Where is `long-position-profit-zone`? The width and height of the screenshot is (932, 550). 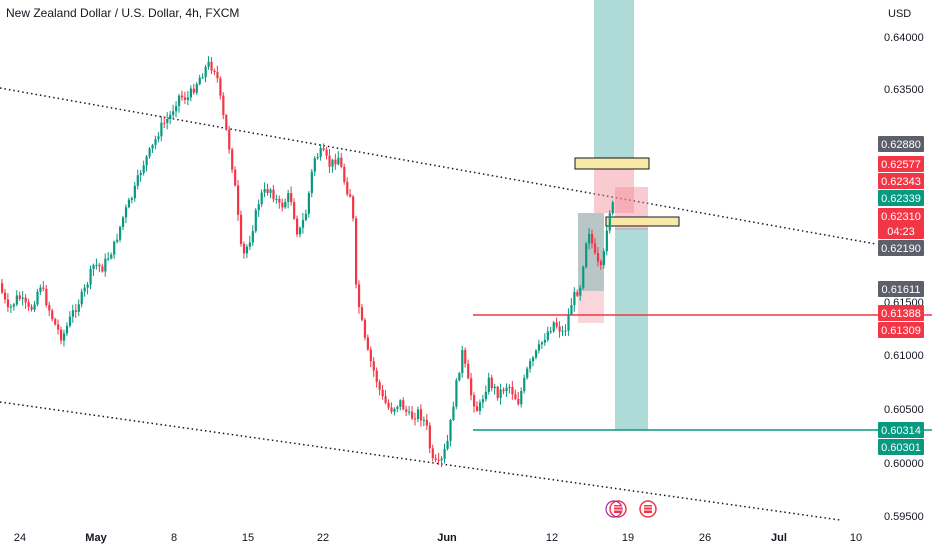 long-position-profit-zone is located at coordinates (614, 80).